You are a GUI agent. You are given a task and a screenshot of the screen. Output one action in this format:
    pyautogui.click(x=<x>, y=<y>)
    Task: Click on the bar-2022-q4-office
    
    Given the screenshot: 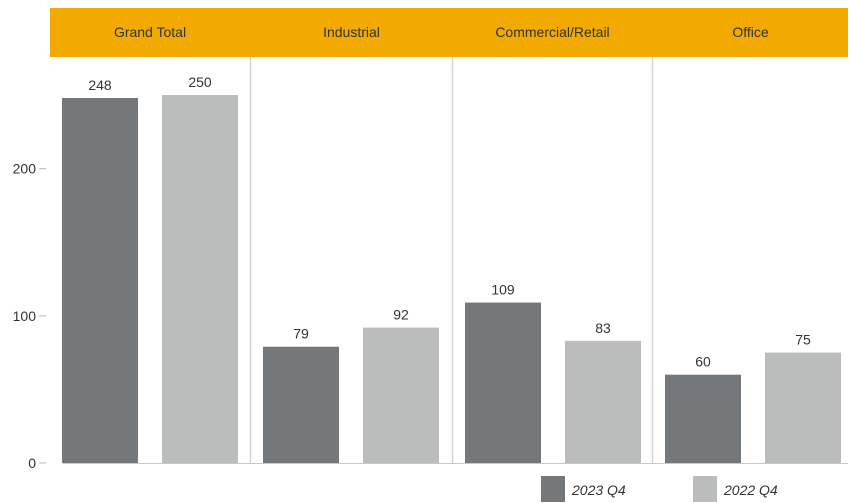 What is the action you would take?
    pyautogui.click(x=803, y=407)
    